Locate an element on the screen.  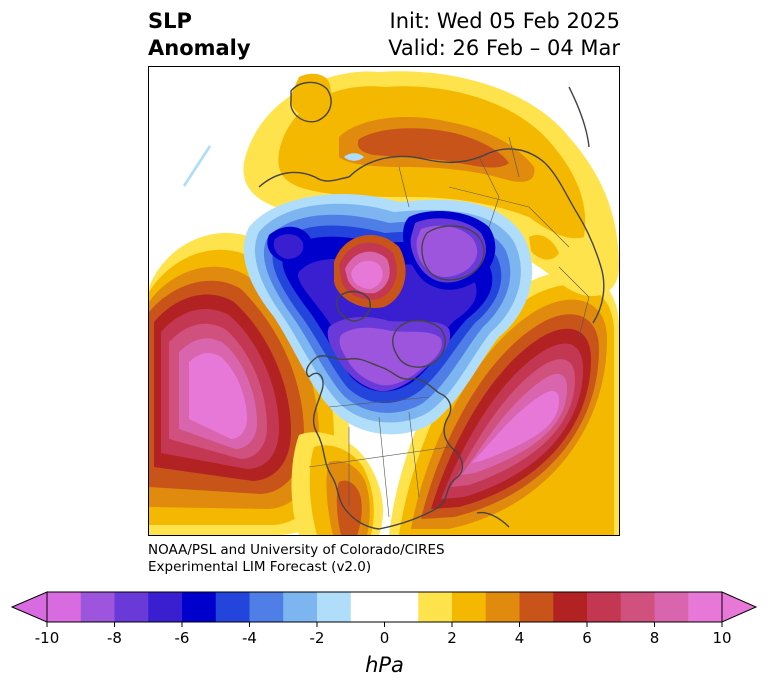
colorbar-tick-label: 4 is located at coordinates (520, 638).